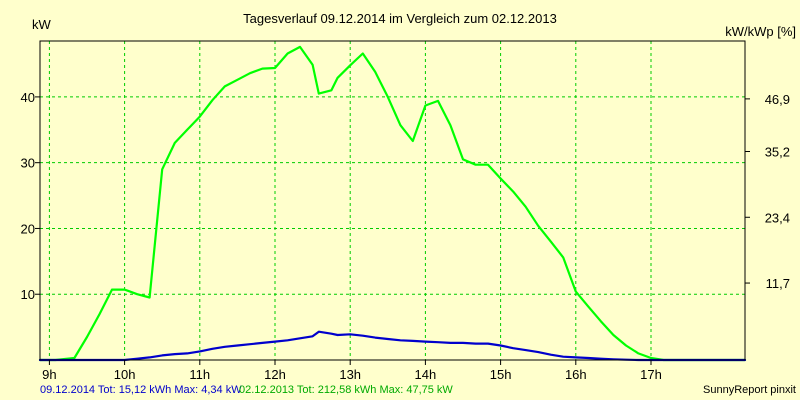  Describe the element at coordinates (777, 99) in the screenshot. I see `y-tick-label-right: 46,9` at that location.